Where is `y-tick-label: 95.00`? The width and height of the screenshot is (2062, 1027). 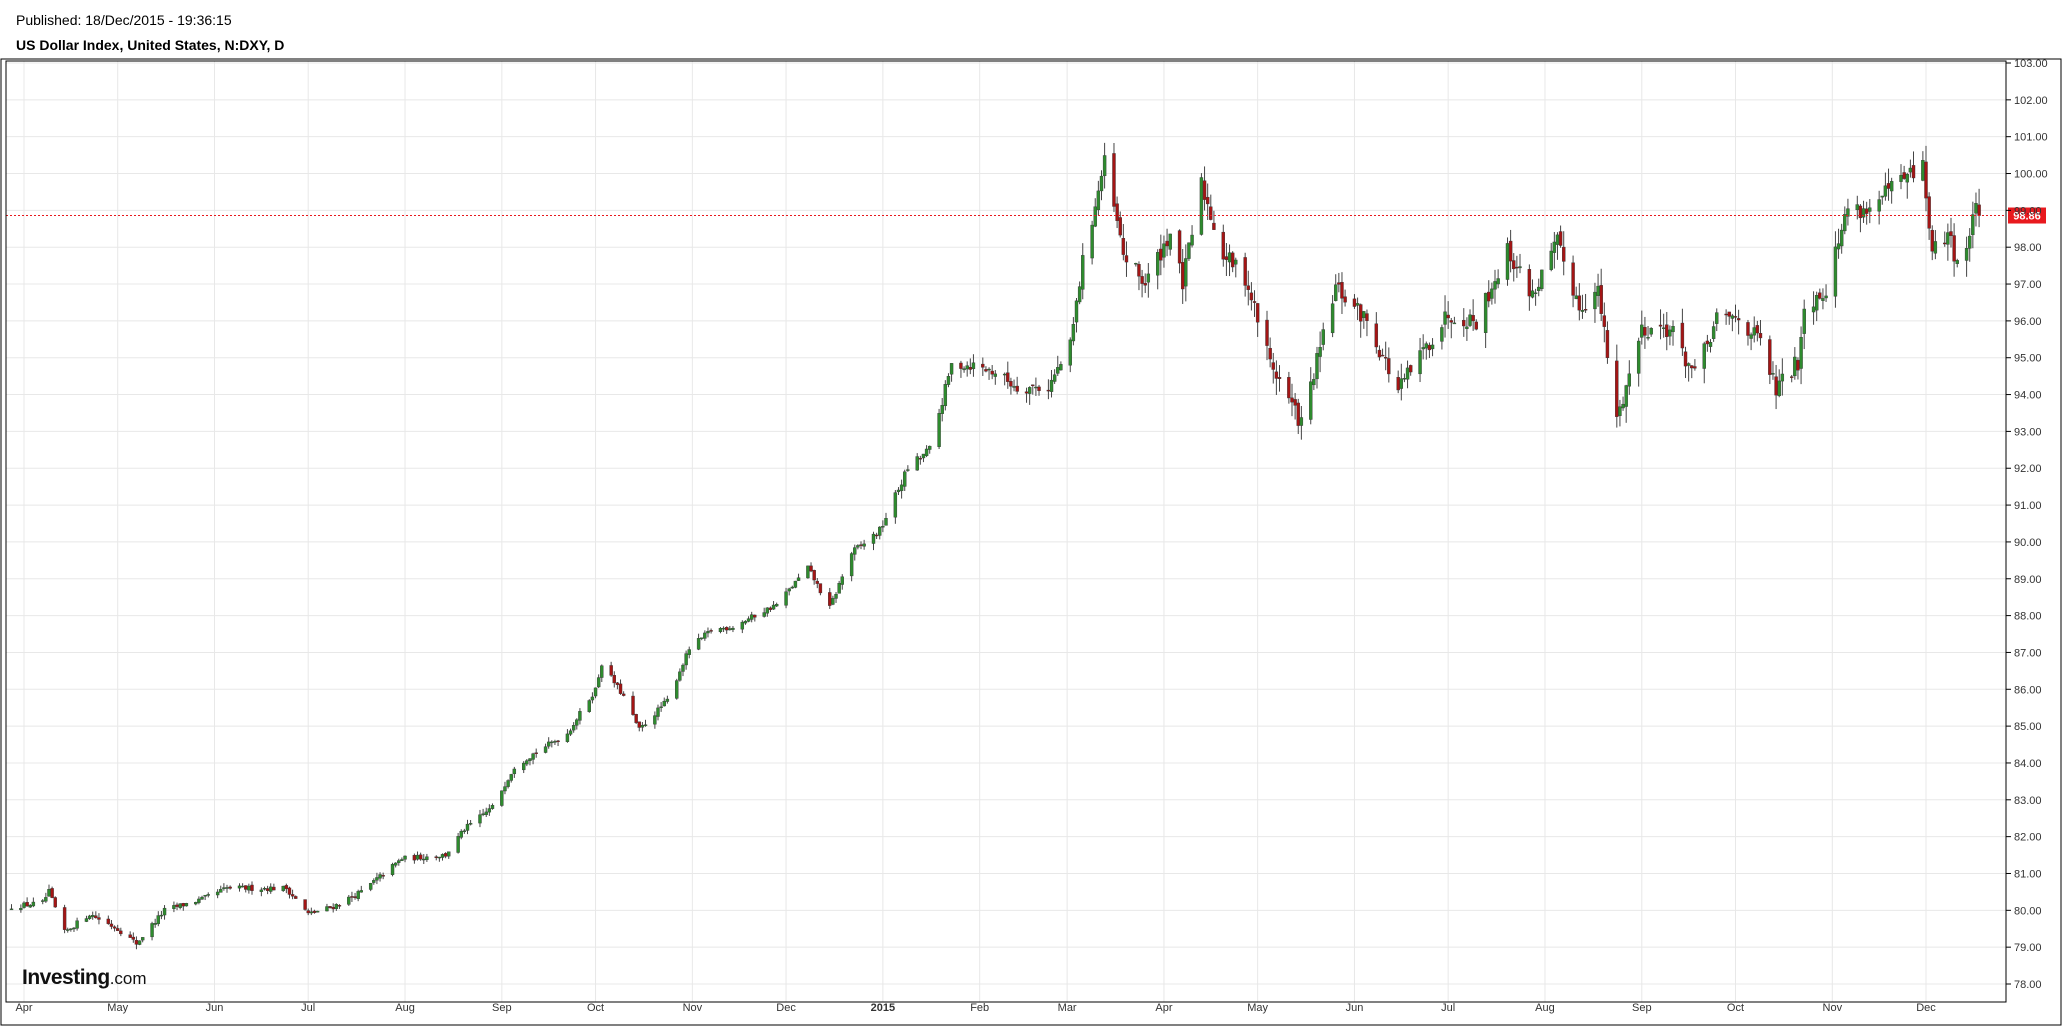
y-tick-label: 95.00 is located at coordinates (2028, 359).